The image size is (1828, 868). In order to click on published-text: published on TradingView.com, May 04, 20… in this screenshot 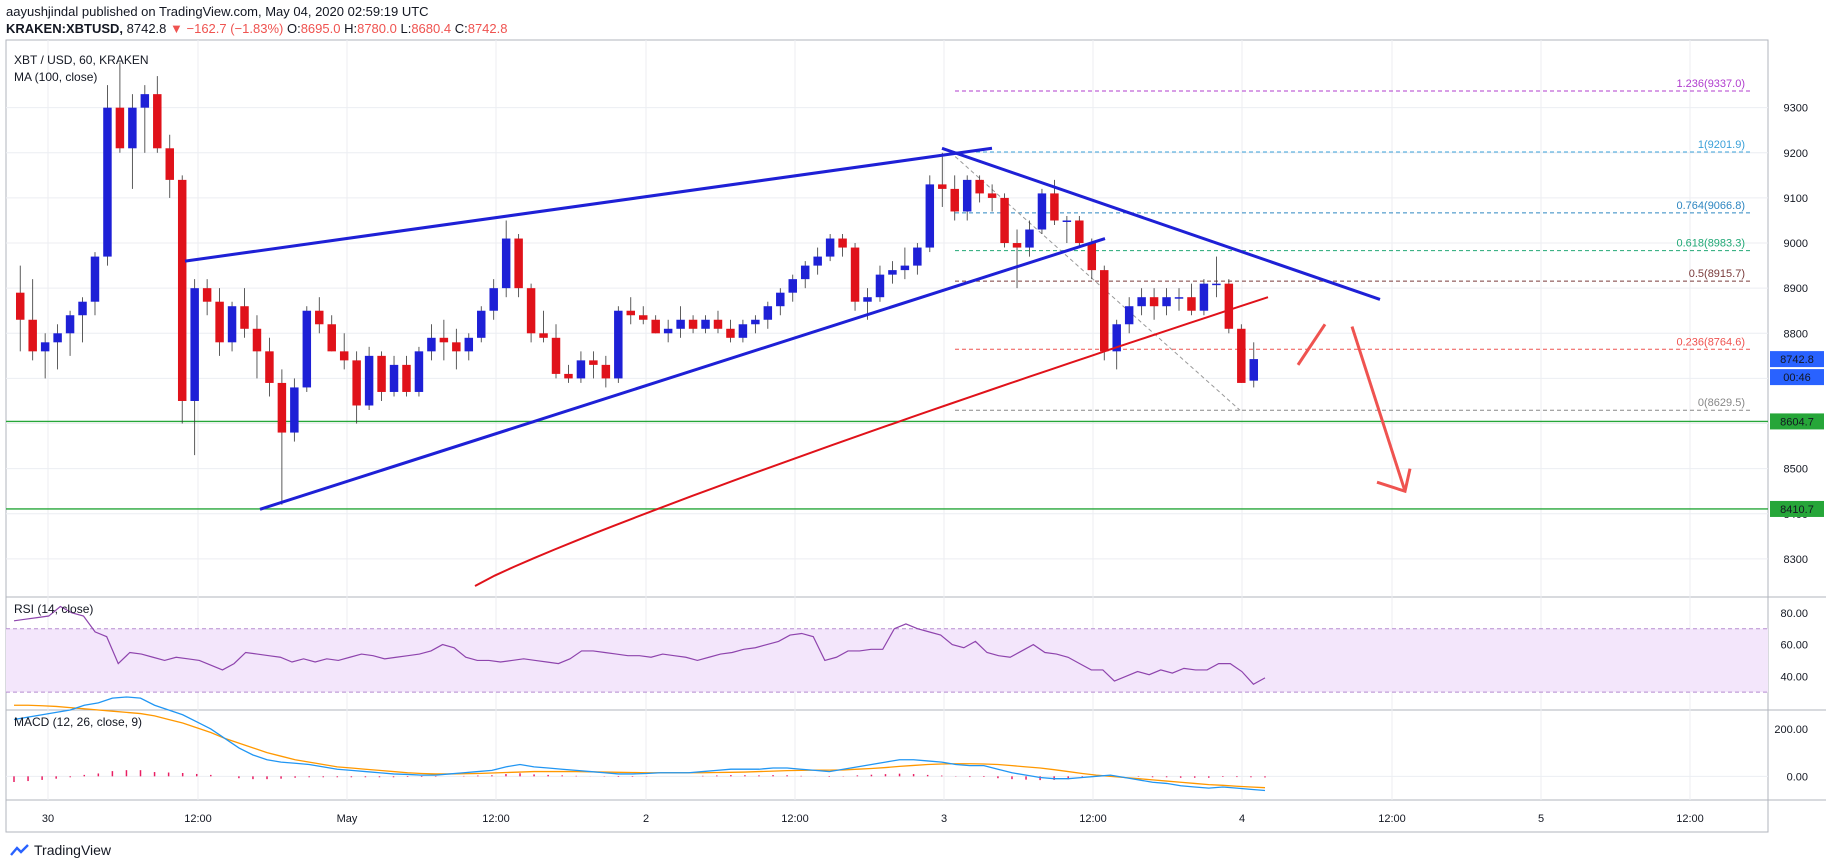, I will do `click(255, 11)`.